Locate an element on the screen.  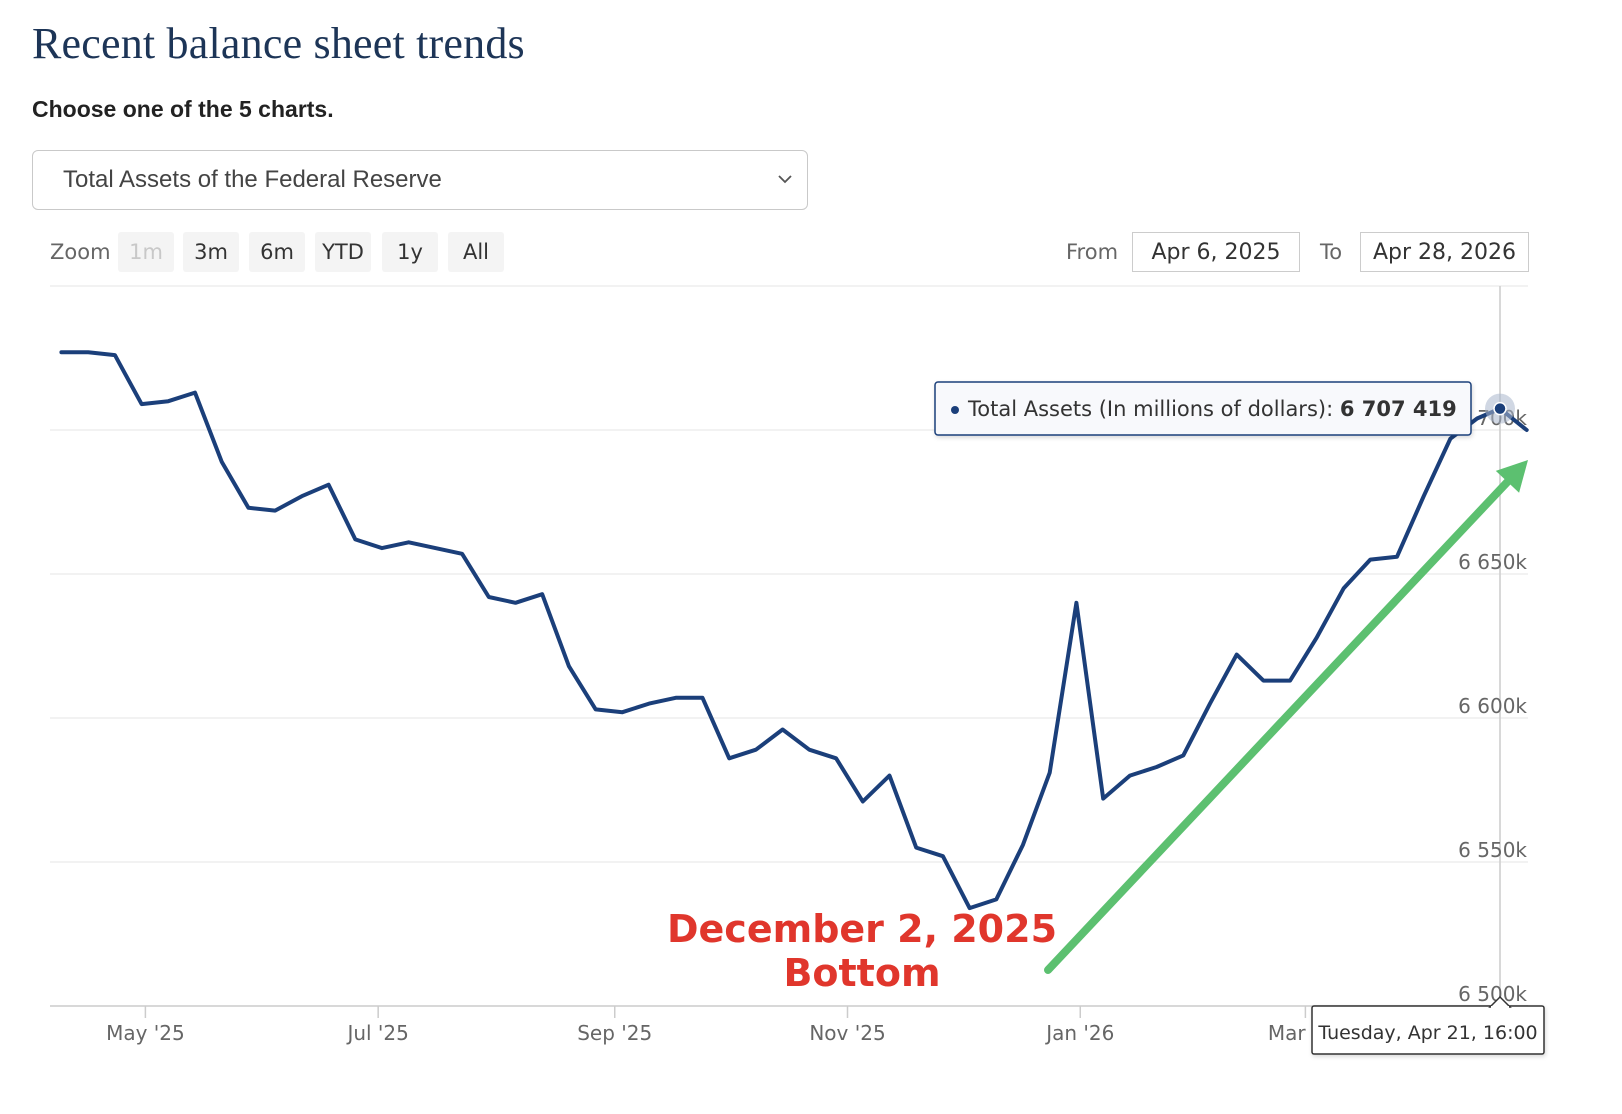
y-tick-label: 6 600k is located at coordinates (1492, 706).